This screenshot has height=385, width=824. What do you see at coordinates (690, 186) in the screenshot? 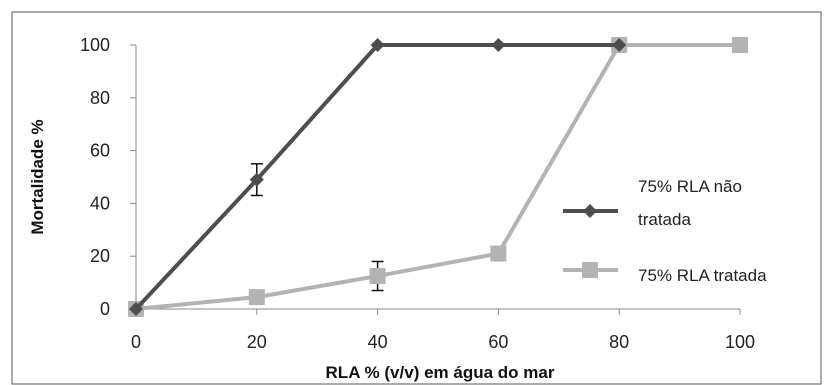
I see `legend-label: 75% RLA não` at bounding box center [690, 186].